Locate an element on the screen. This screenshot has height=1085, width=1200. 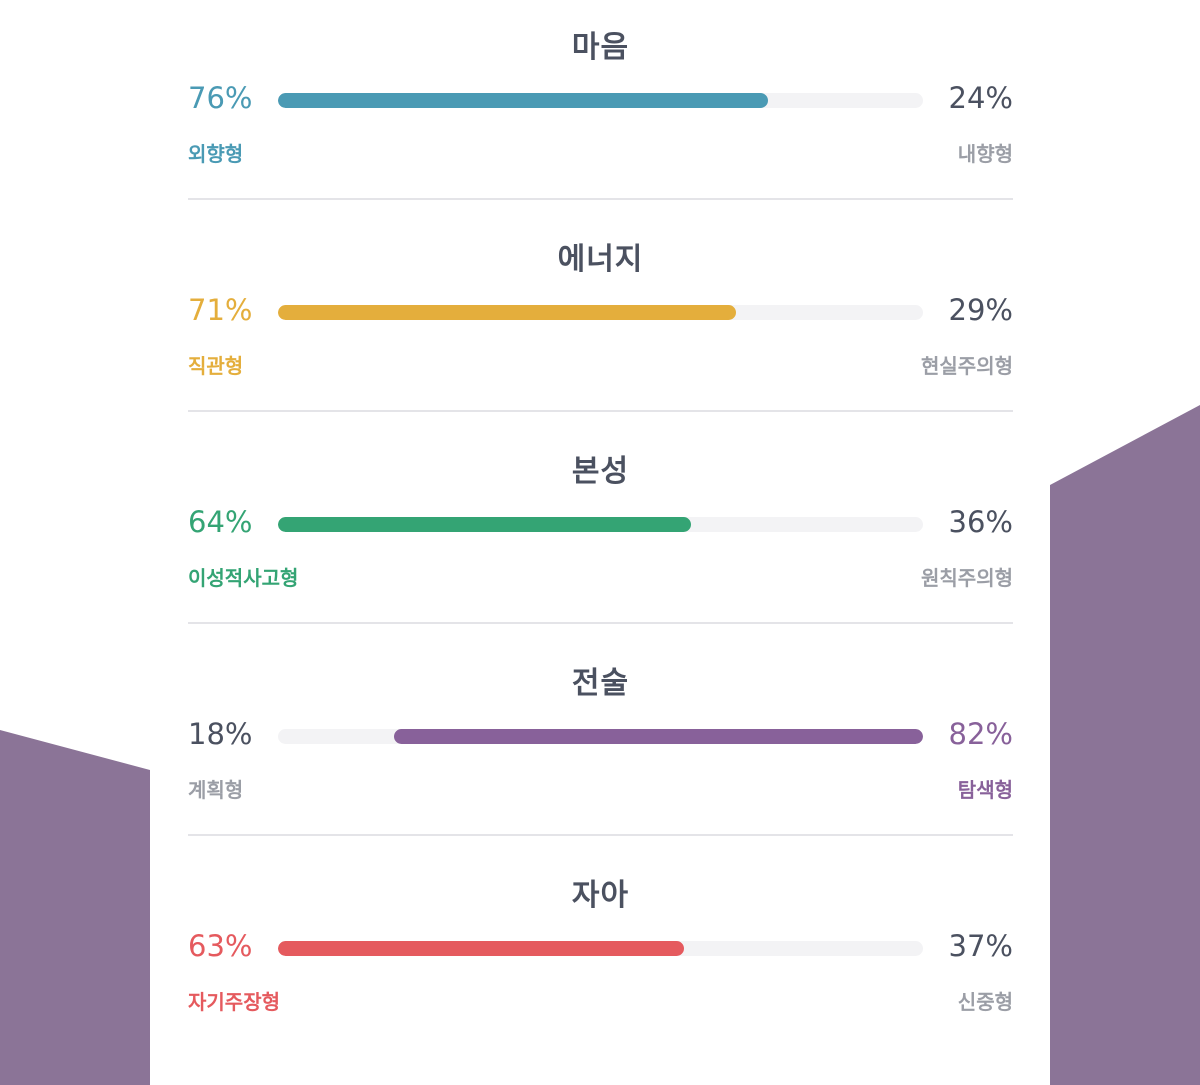
trait-row-energy: 에너지 71% 29% 직관형 현실주의형 is located at coordinates (600, 312).